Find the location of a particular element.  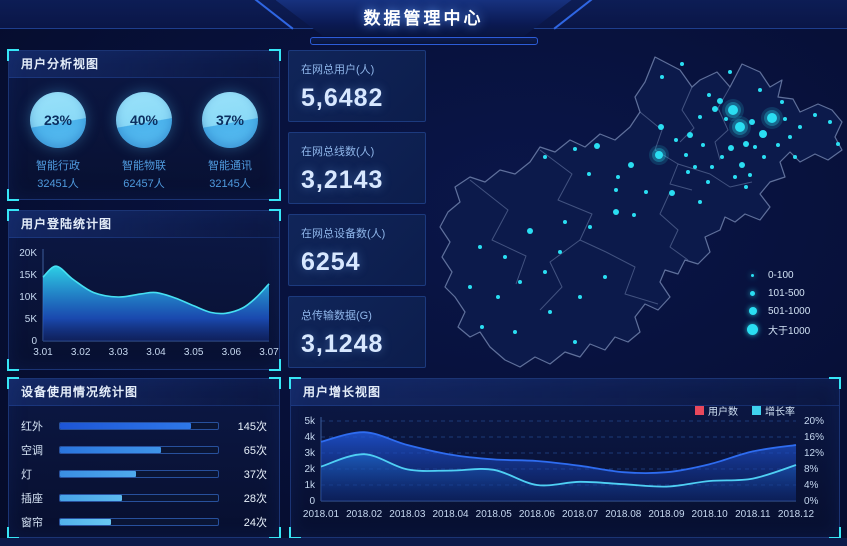

svg-text: 2018.12 is located at coordinates (796, 514).